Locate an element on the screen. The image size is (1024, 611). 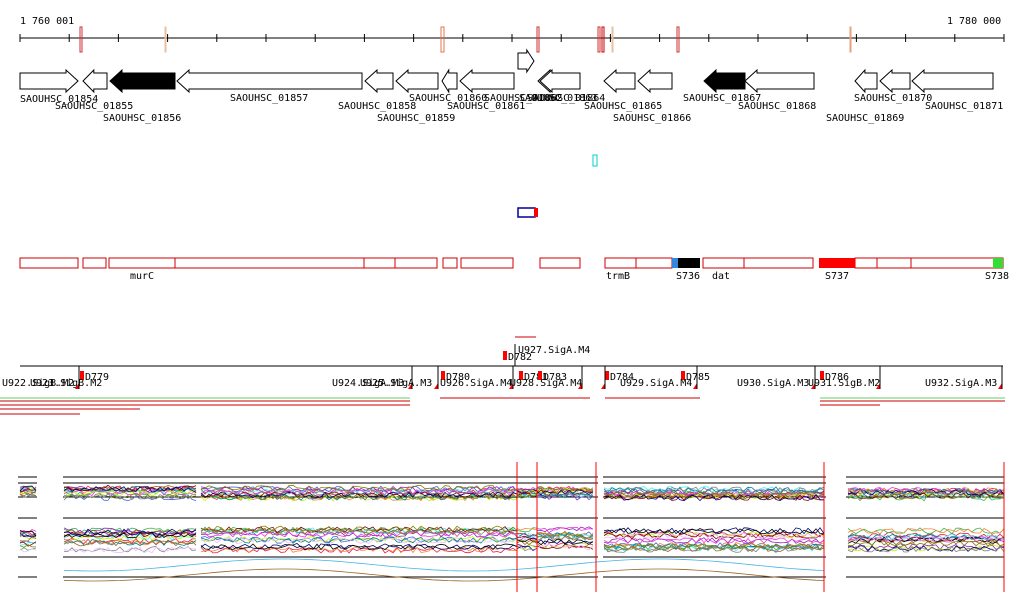
gene-label: SAOUHSC_01870 is located at coordinates (893, 98).